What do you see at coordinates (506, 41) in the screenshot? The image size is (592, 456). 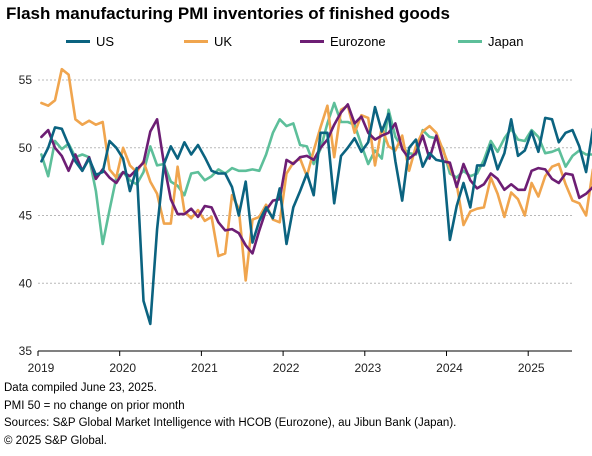 I see `legend-label-japan: Japan` at bounding box center [506, 41].